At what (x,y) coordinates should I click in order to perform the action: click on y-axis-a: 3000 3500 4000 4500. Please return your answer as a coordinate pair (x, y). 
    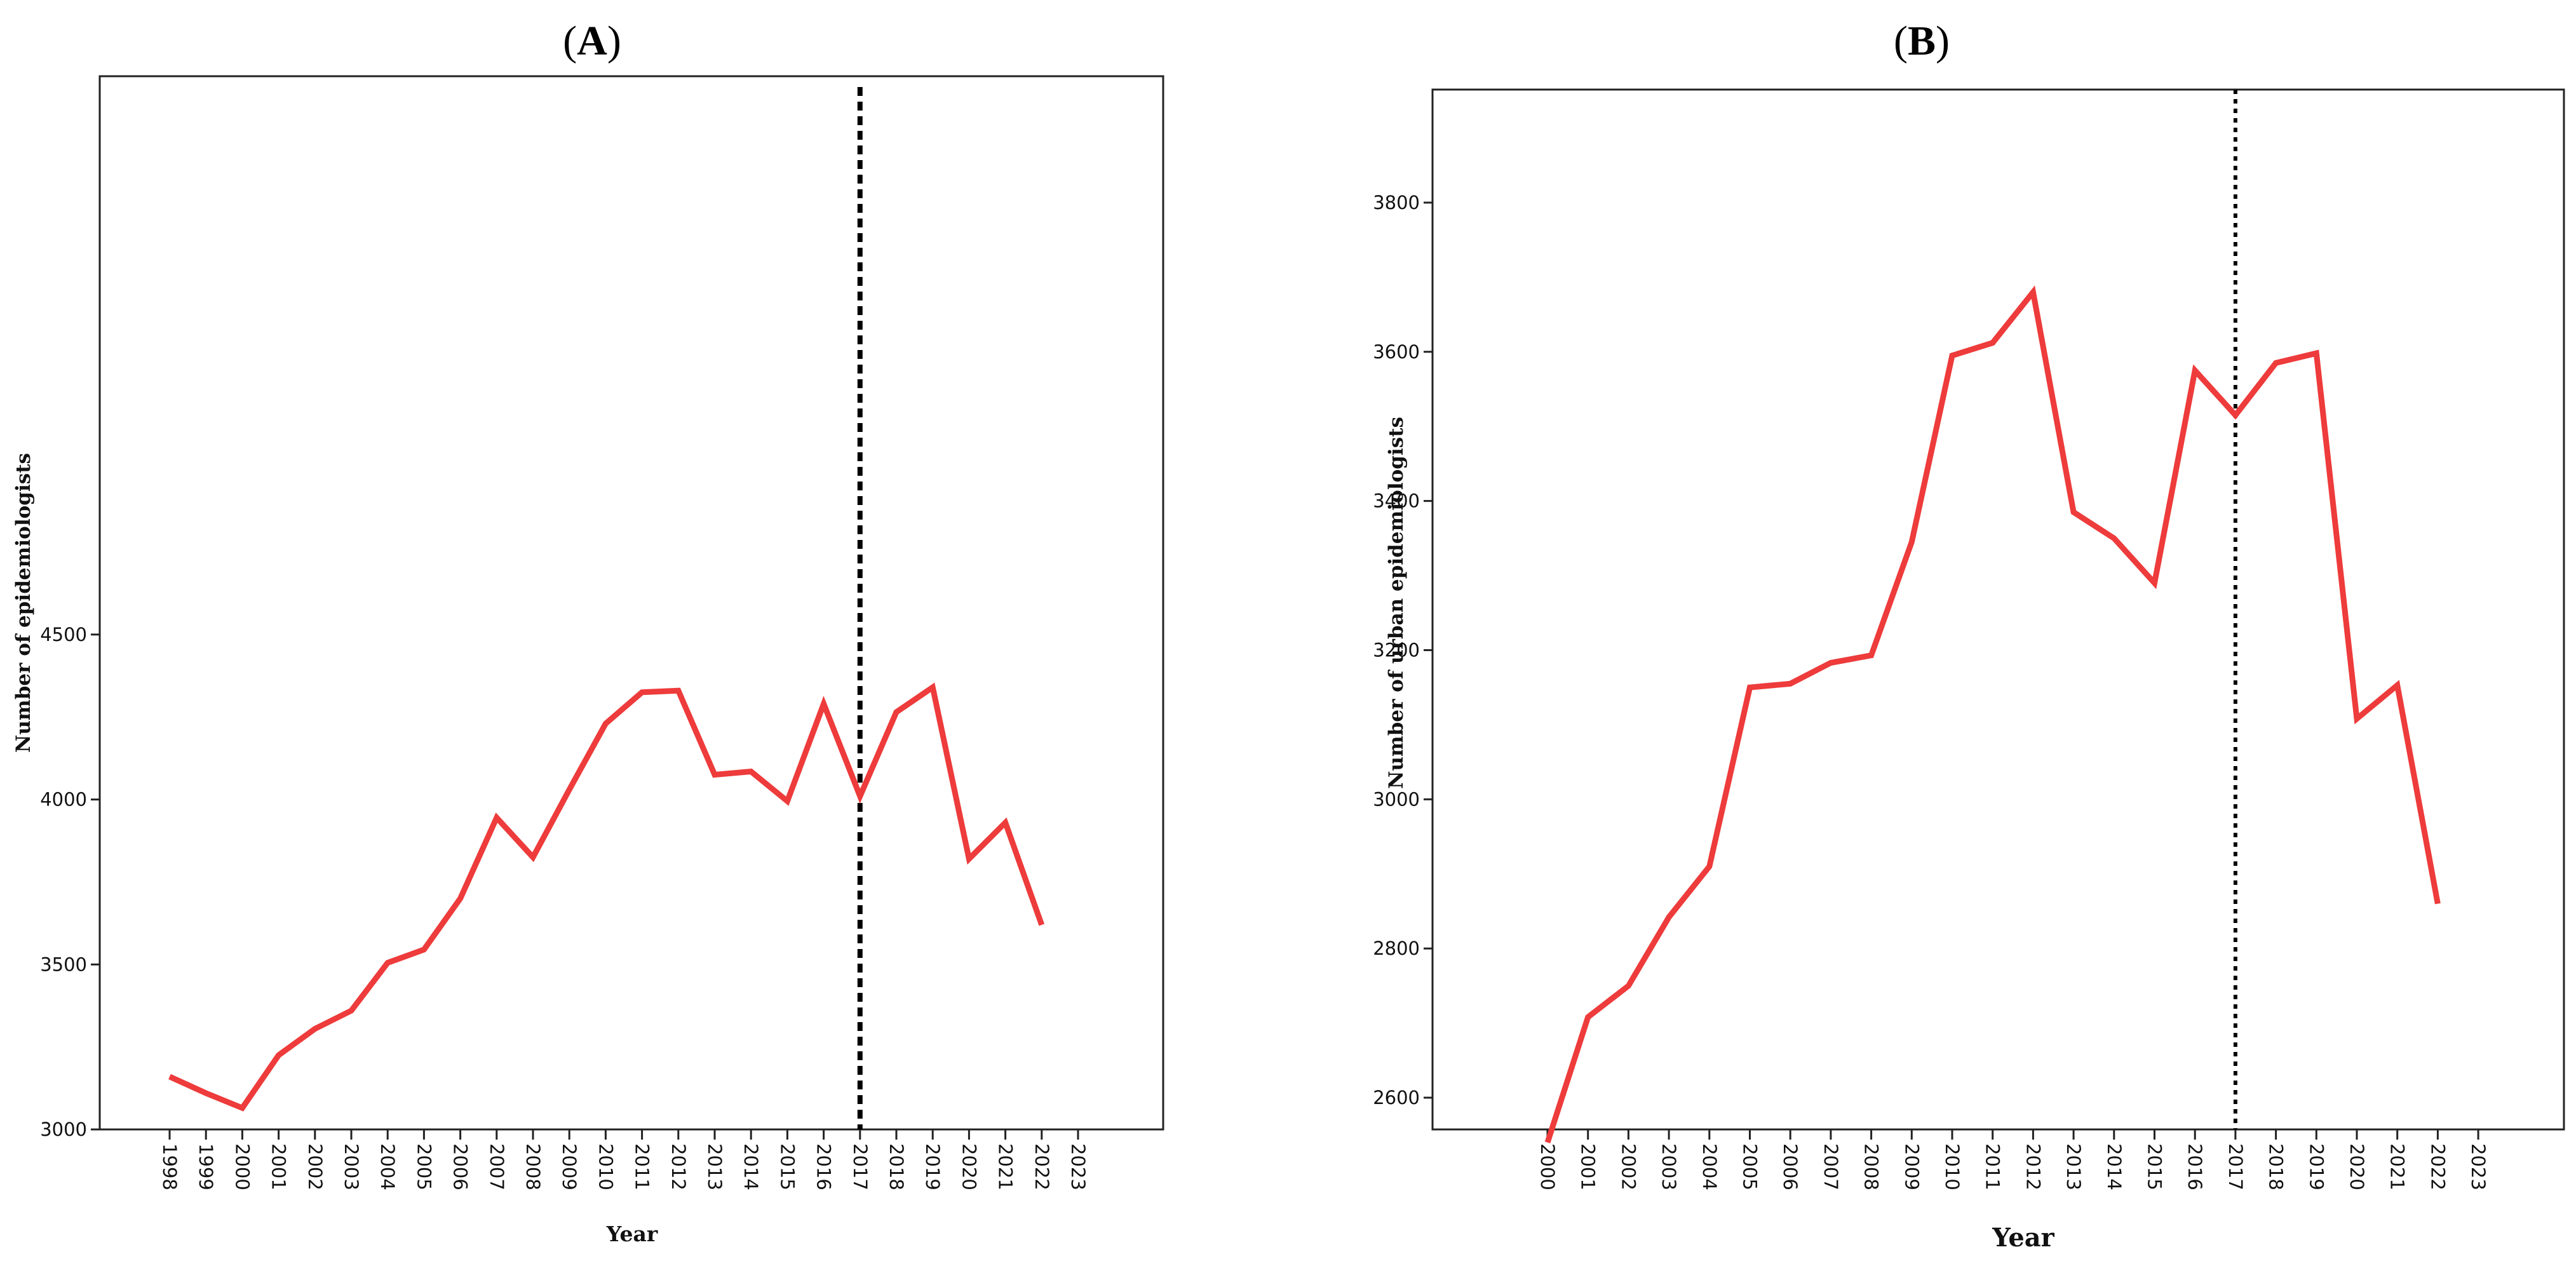
    Looking at the image, I should click on (70, 882).